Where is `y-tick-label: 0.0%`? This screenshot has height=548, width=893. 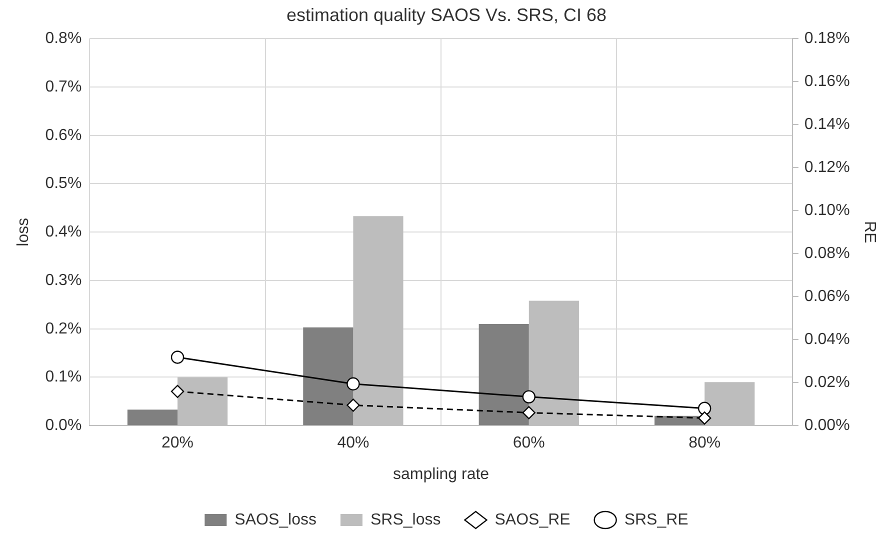
y-tick-label: 0.0% is located at coordinates (63, 425).